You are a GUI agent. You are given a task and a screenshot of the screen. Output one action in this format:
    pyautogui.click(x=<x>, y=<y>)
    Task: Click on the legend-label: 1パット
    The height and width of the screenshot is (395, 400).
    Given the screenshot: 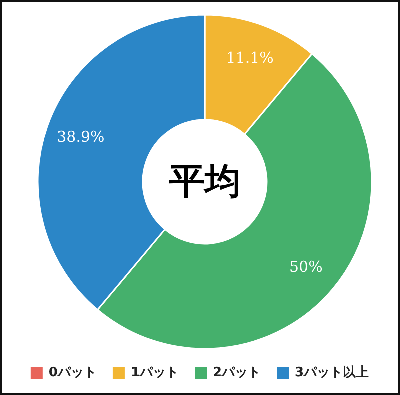 What is the action you would take?
    pyautogui.click(x=154, y=373)
    